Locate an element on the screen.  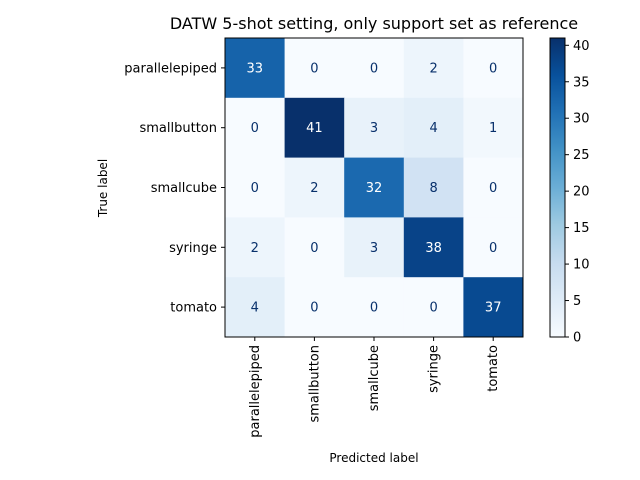
colorbar-tick-label: 20 is located at coordinates (581, 192).